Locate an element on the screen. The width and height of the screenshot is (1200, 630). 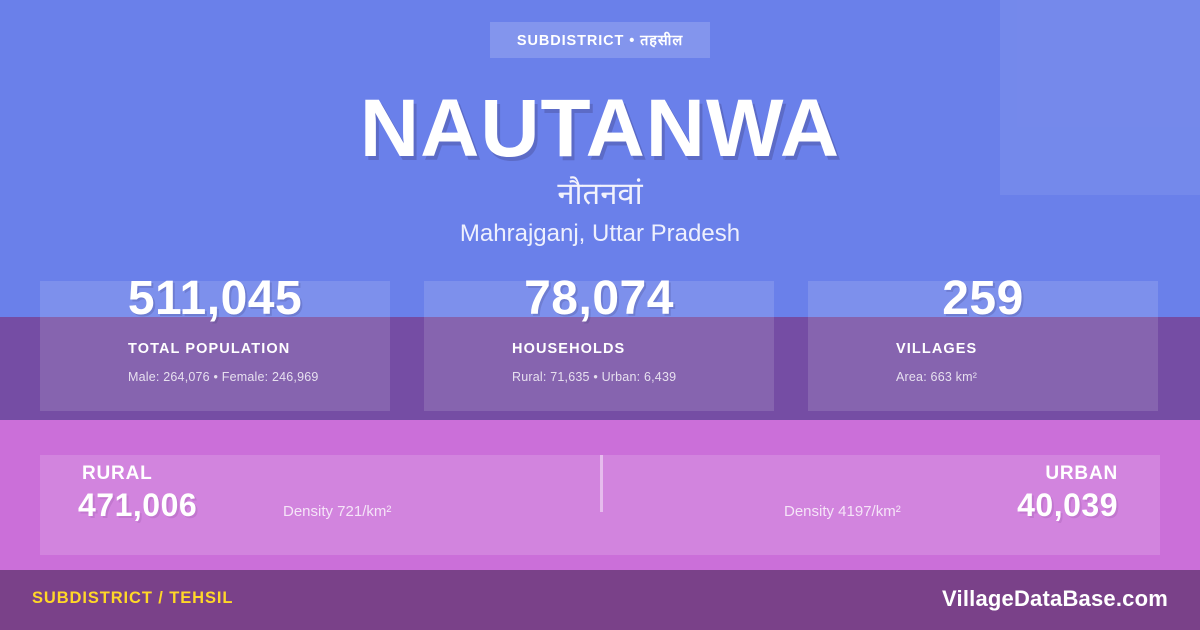
page-title-native: नौतनवां is located at coordinates (600, 193).